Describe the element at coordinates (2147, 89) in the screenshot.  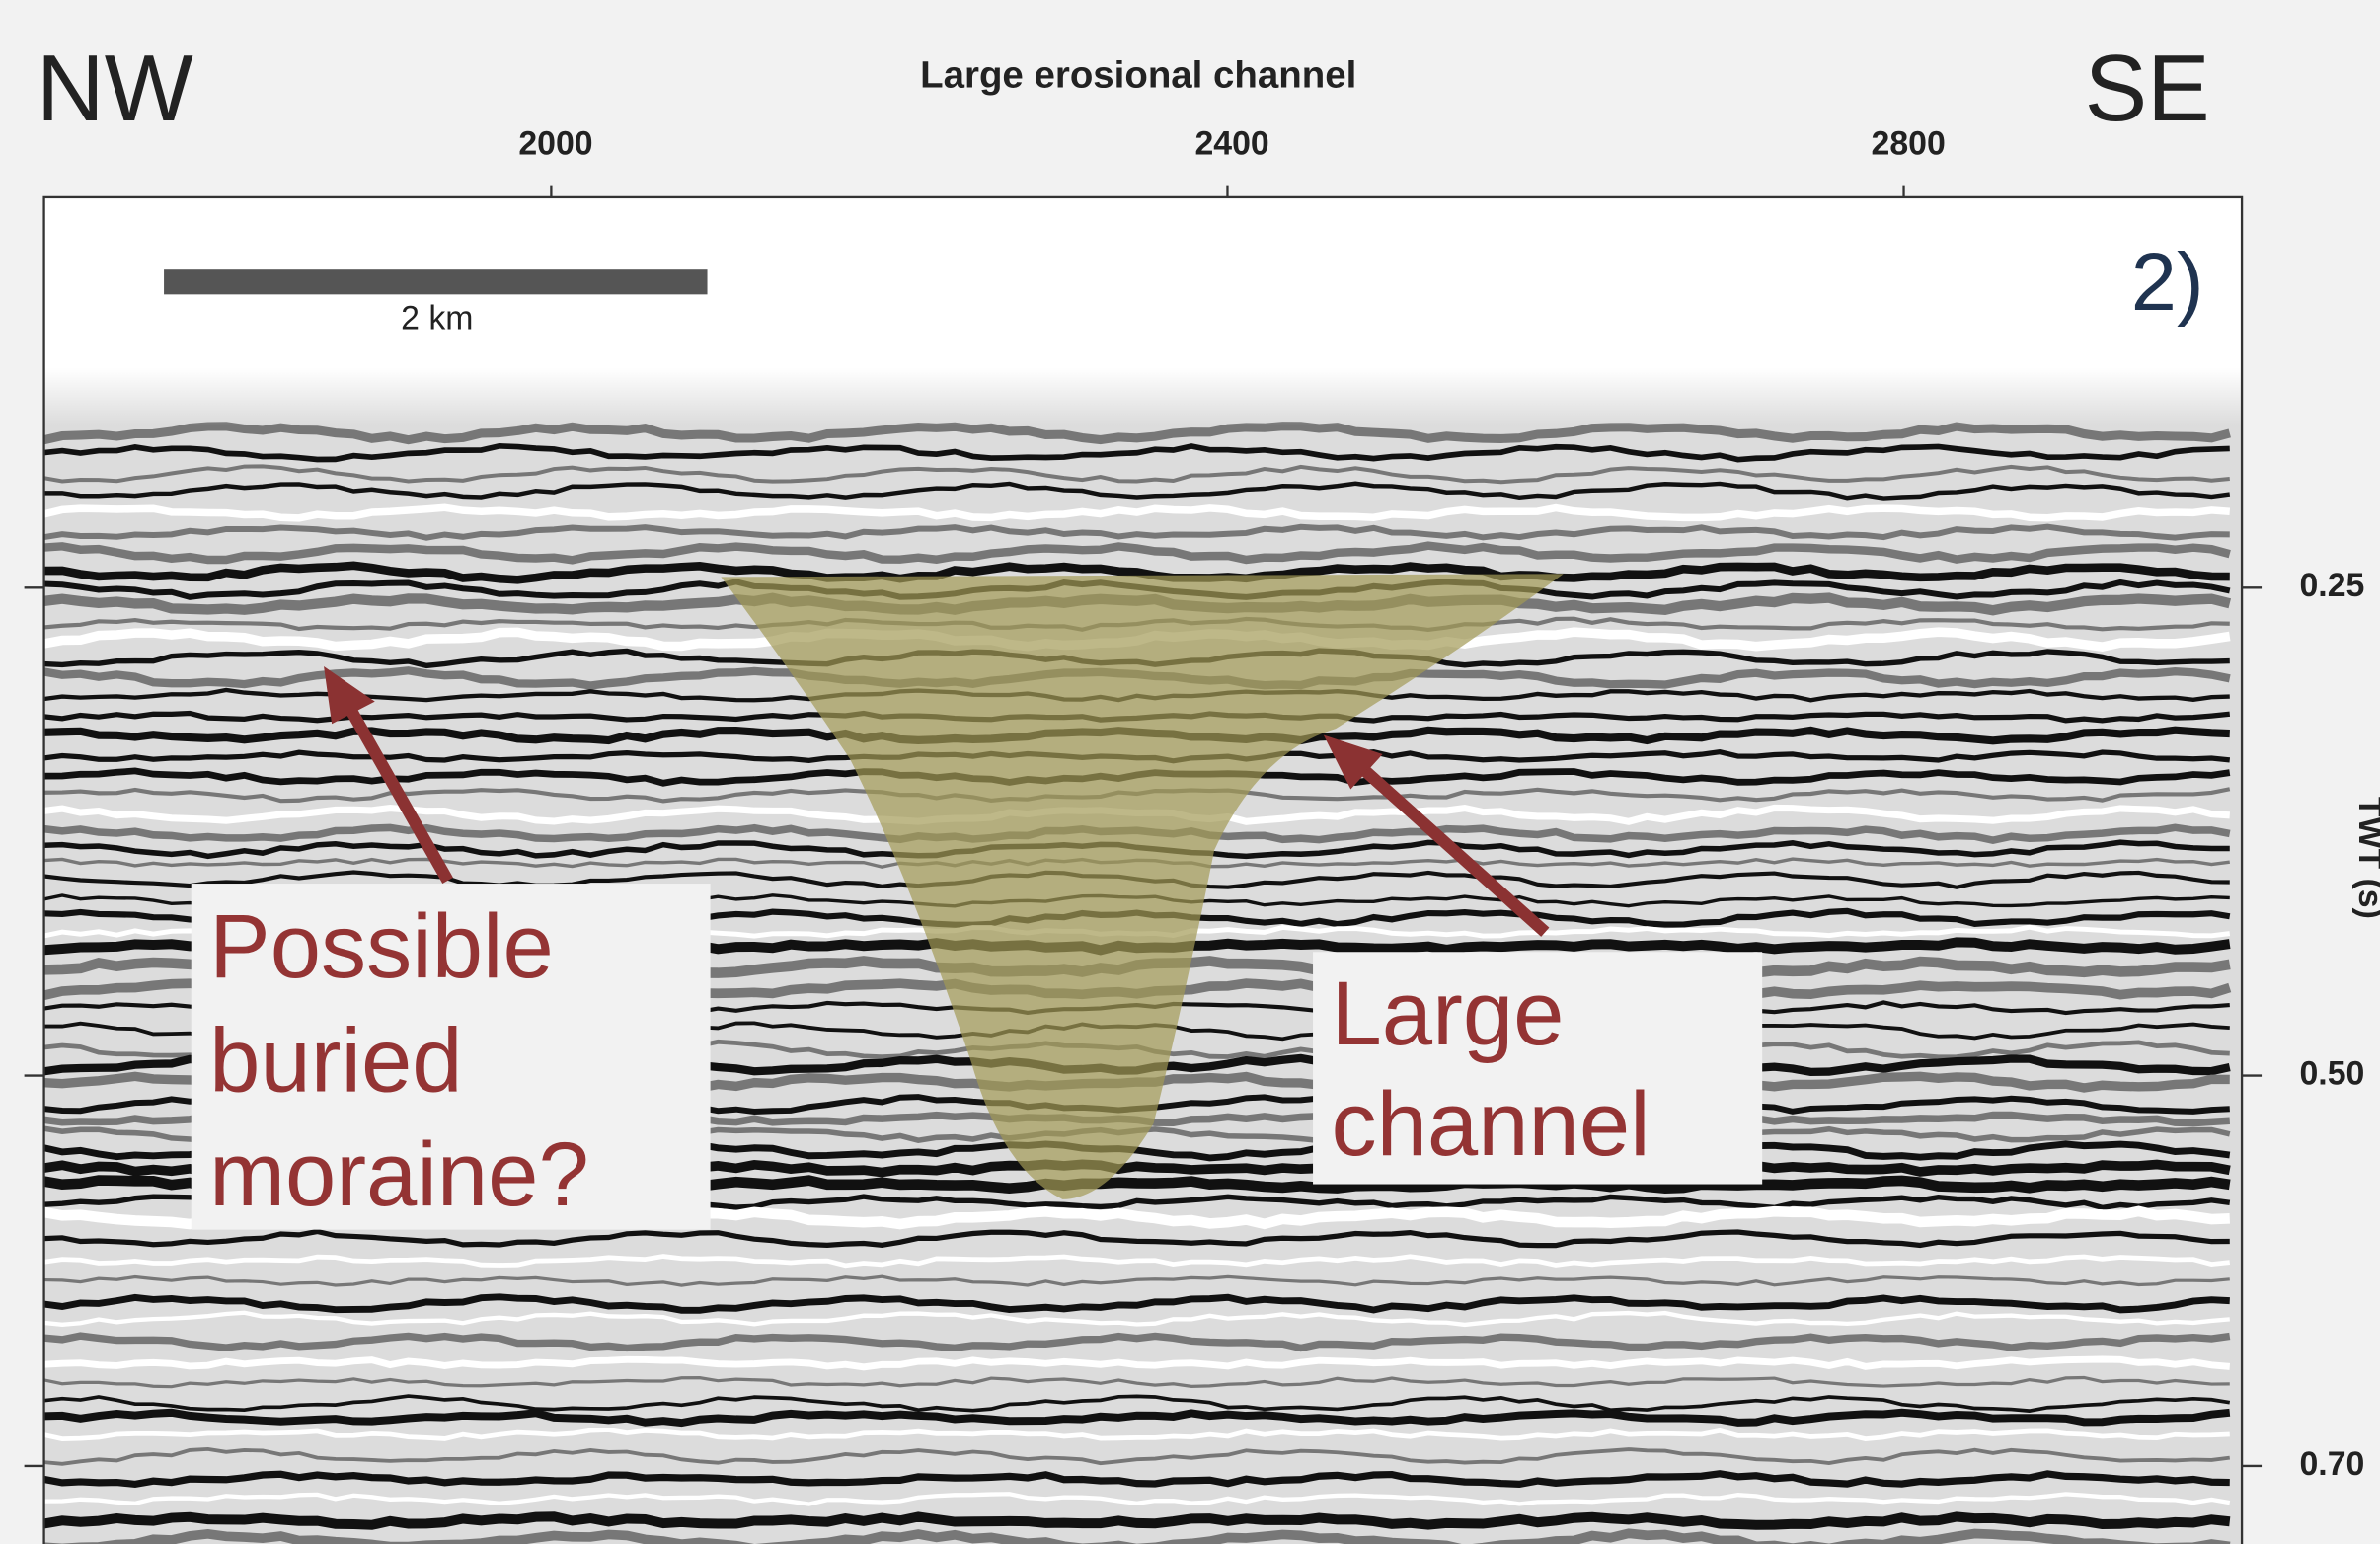
I see `right-direction: SE` at that location.